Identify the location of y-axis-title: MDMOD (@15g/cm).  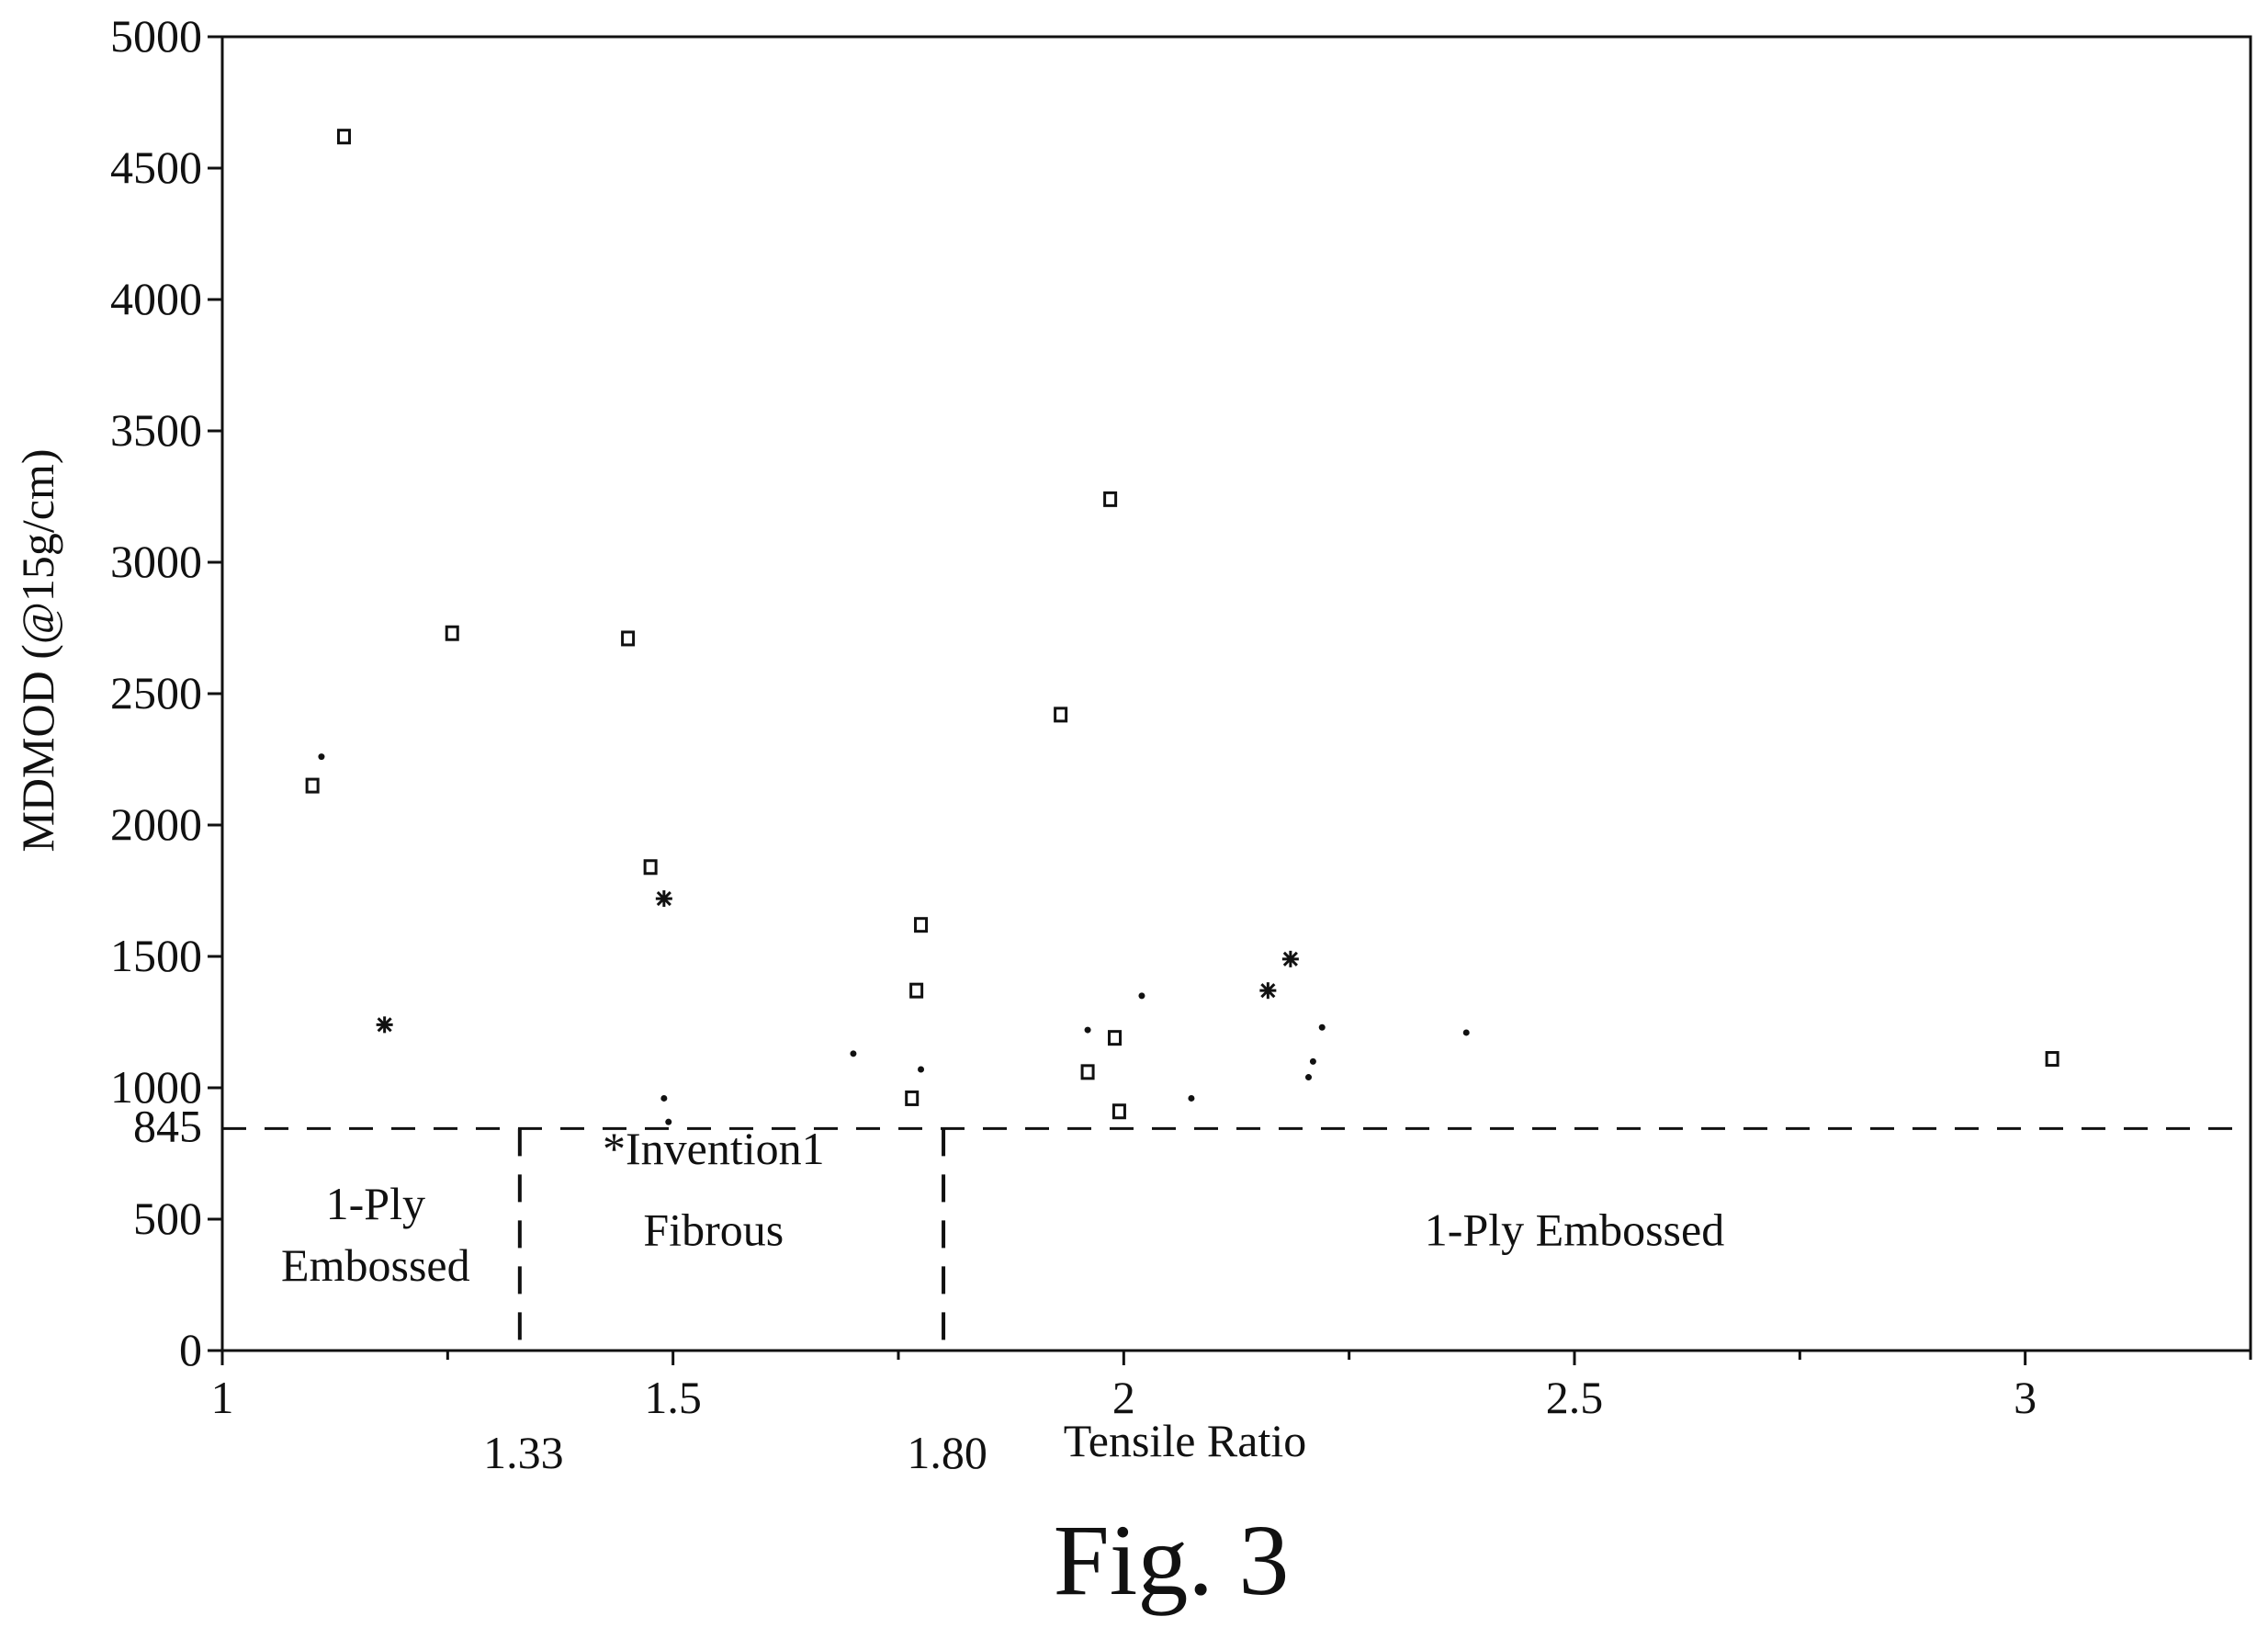
(37, 650).